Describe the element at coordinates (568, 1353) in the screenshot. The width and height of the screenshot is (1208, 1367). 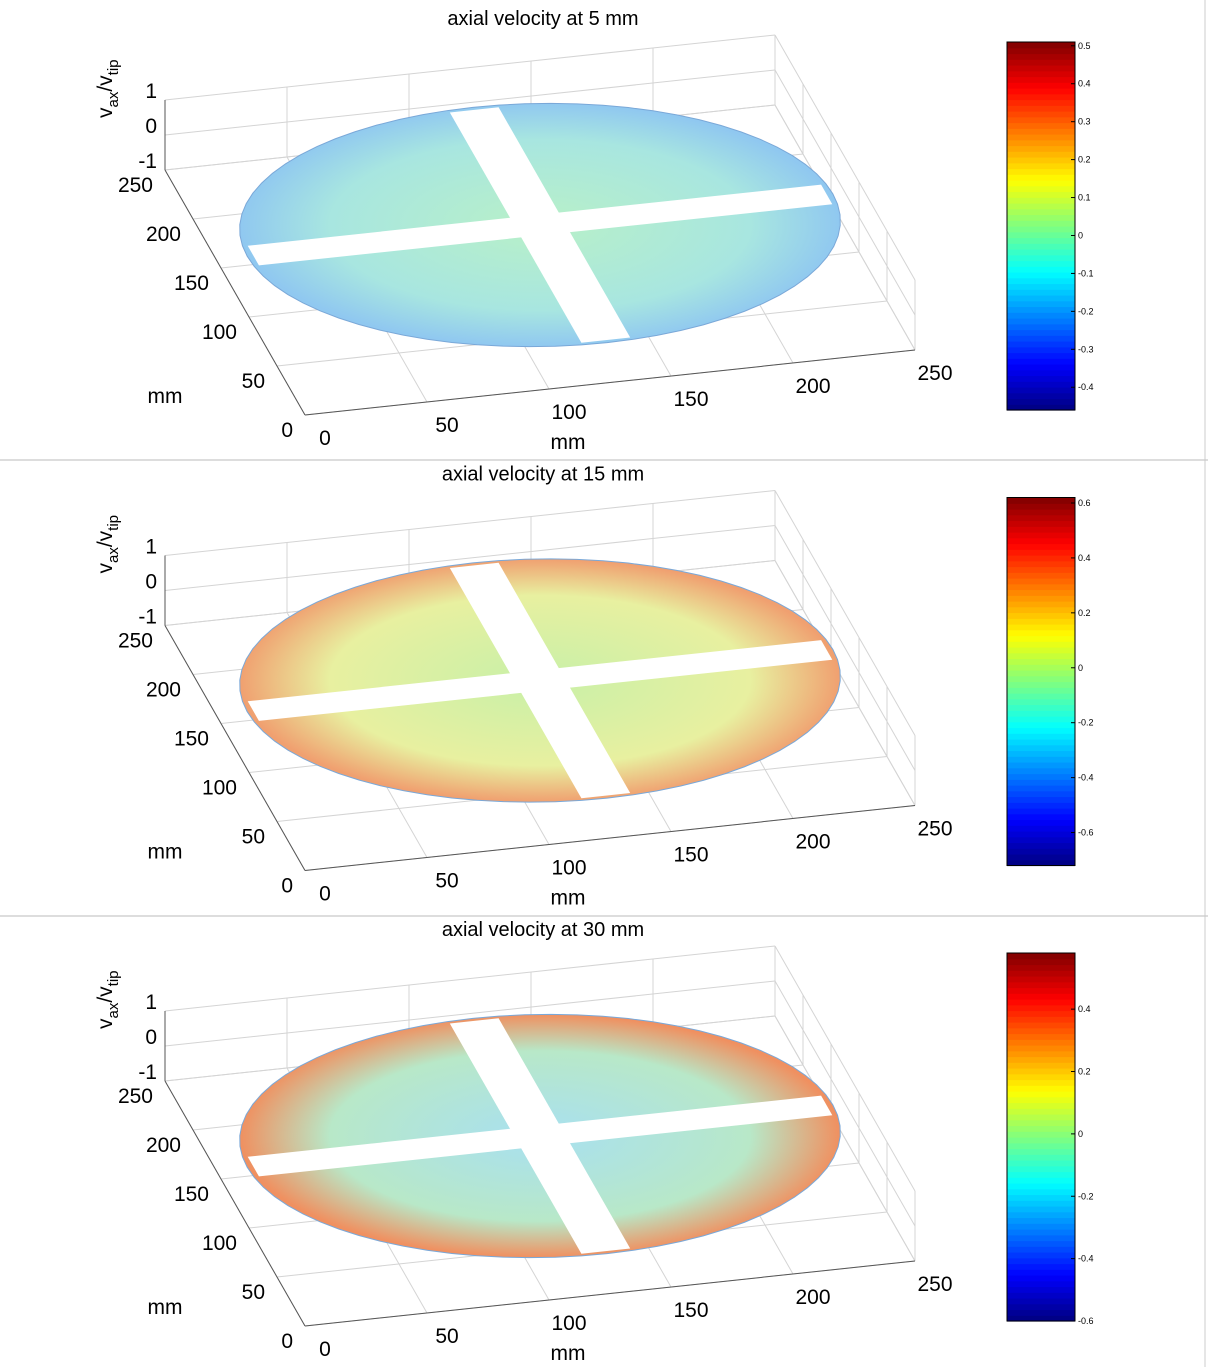
I see `x-axis-label: mm` at that location.